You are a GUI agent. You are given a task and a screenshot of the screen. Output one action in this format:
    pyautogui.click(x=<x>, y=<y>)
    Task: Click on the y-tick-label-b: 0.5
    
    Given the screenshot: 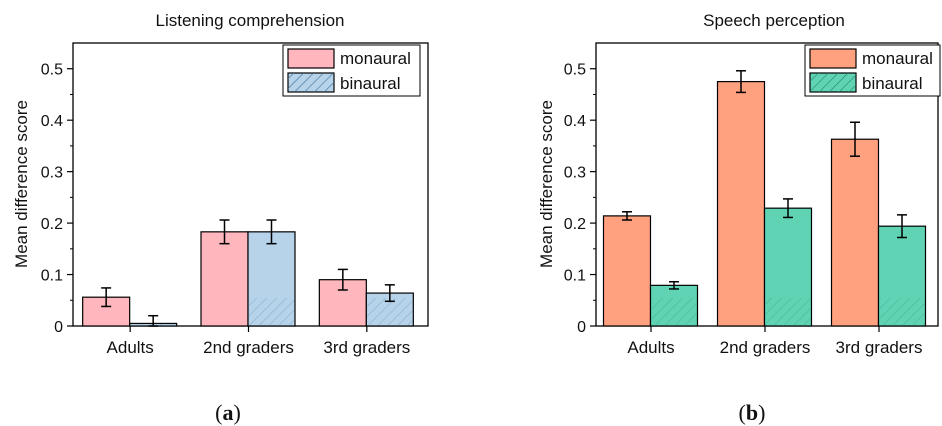 What is the action you would take?
    pyautogui.click(x=575, y=70)
    